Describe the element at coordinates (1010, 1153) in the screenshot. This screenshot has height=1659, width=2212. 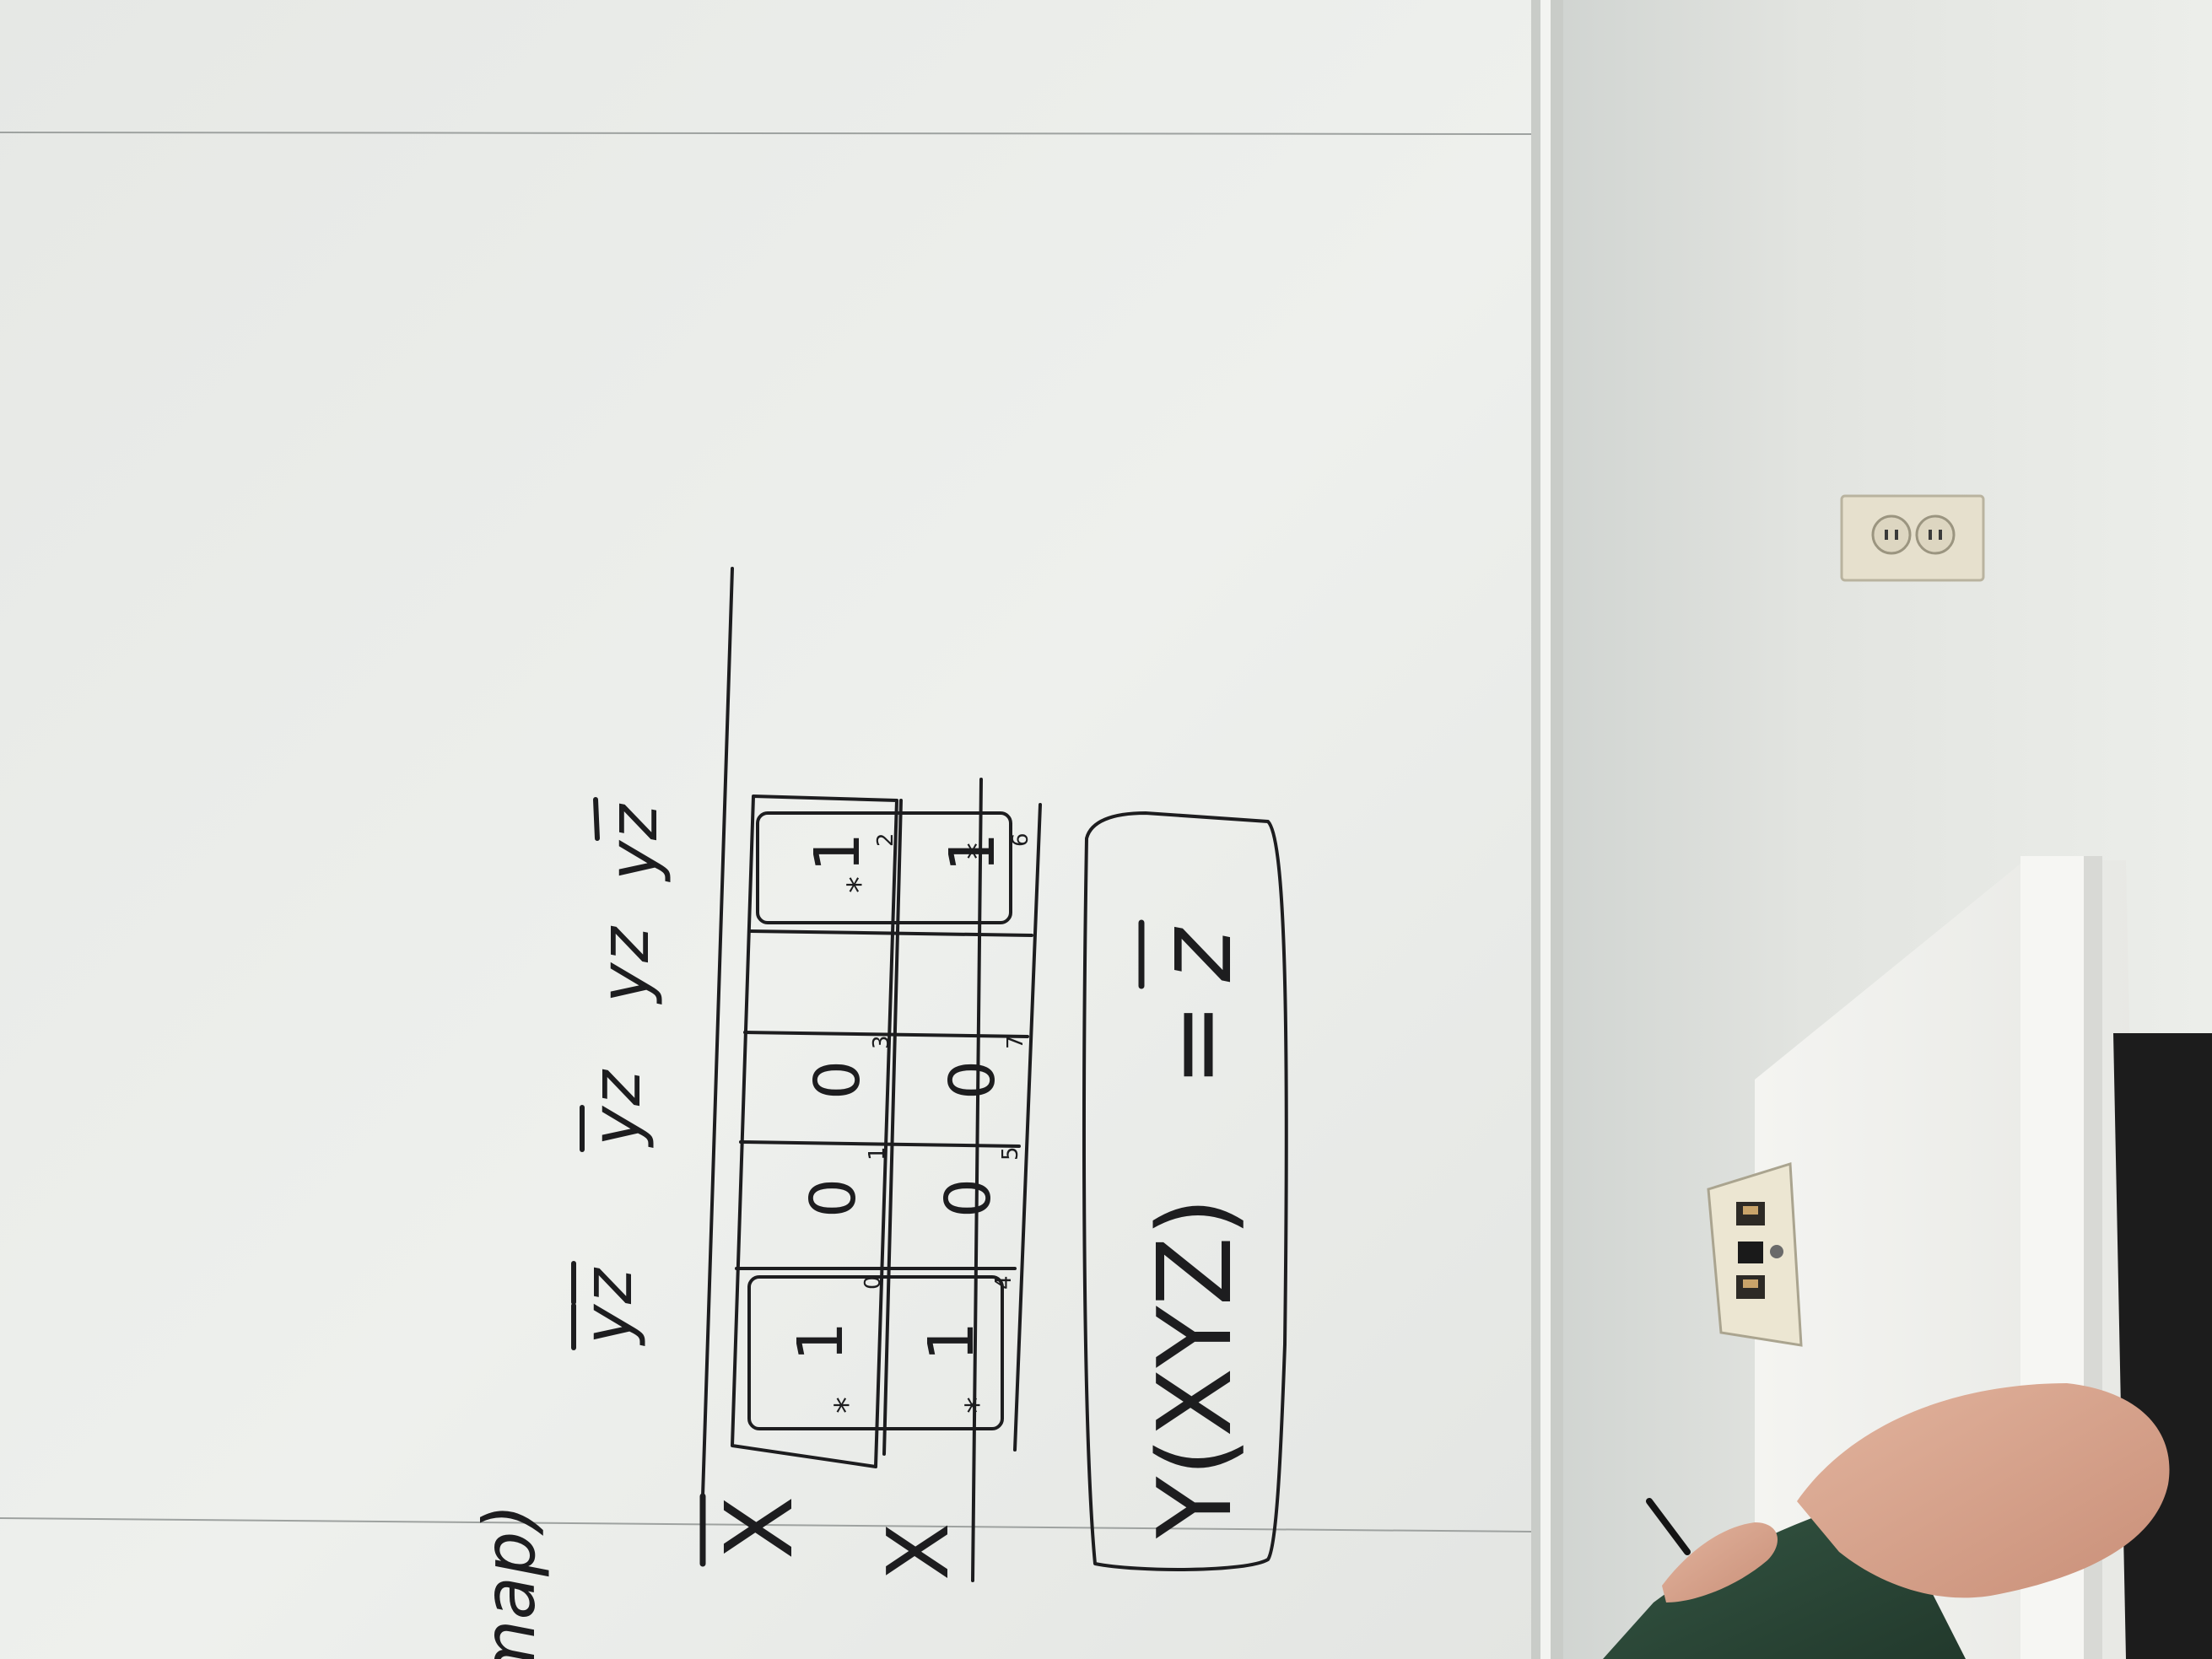
I see `cell-1-1-index: 5` at that location.